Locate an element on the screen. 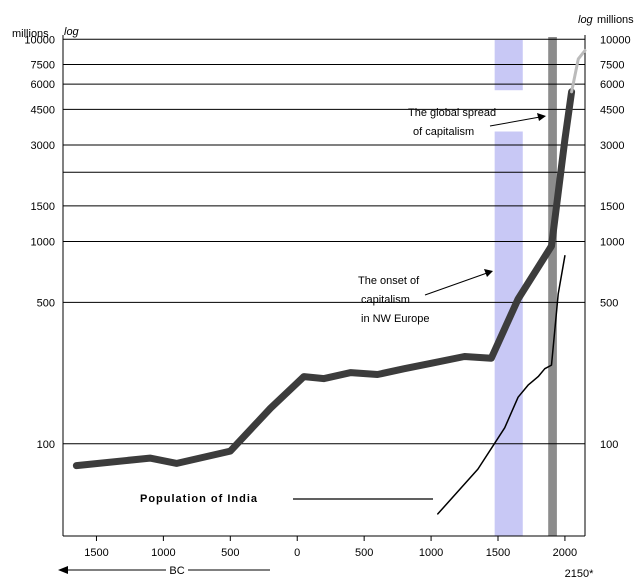 Image resolution: width=644 pixels, height=578 pixels. x-tick-label-2: 500 is located at coordinates (230, 553).